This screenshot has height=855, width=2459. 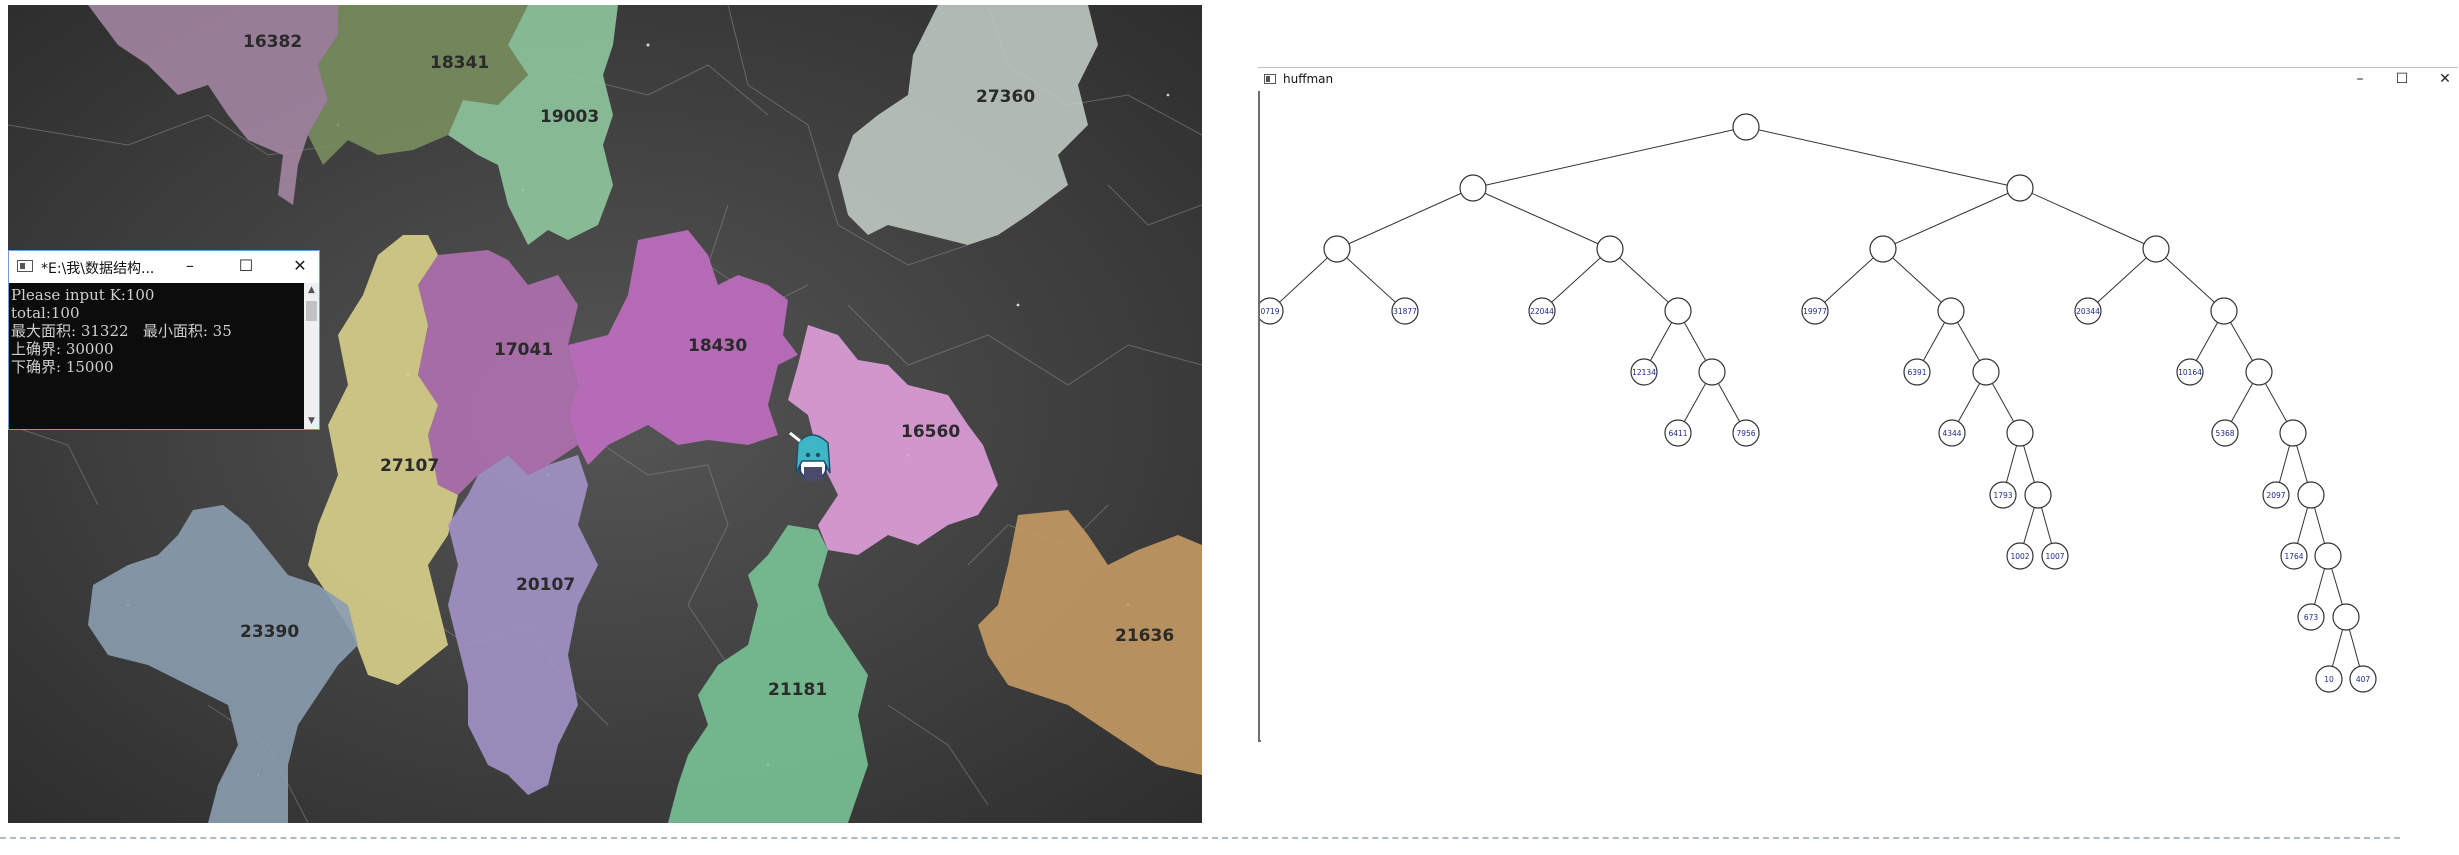 What do you see at coordinates (311, 311) in the screenshot?
I see `scroll-thumb` at bounding box center [311, 311].